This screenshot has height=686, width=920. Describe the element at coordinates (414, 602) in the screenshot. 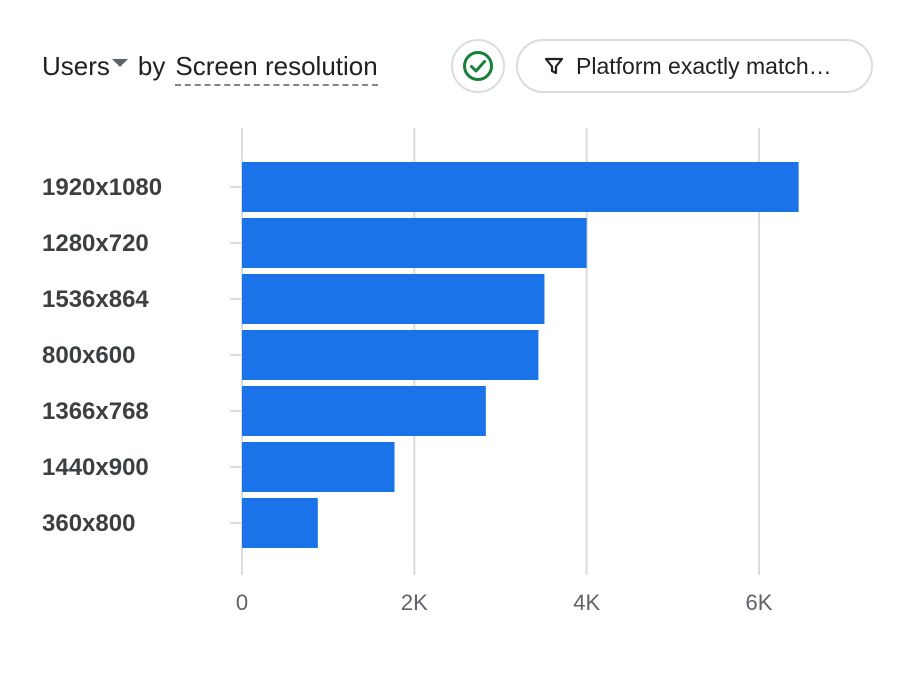

I see `x-tick-label: 2K` at that location.